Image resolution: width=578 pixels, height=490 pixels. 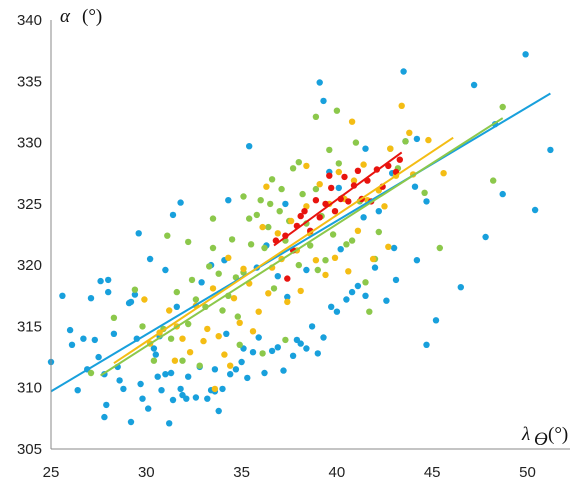 What do you see at coordinates (337, 472) in the screenshot?
I see `x-tick-label: 40` at bounding box center [337, 472].